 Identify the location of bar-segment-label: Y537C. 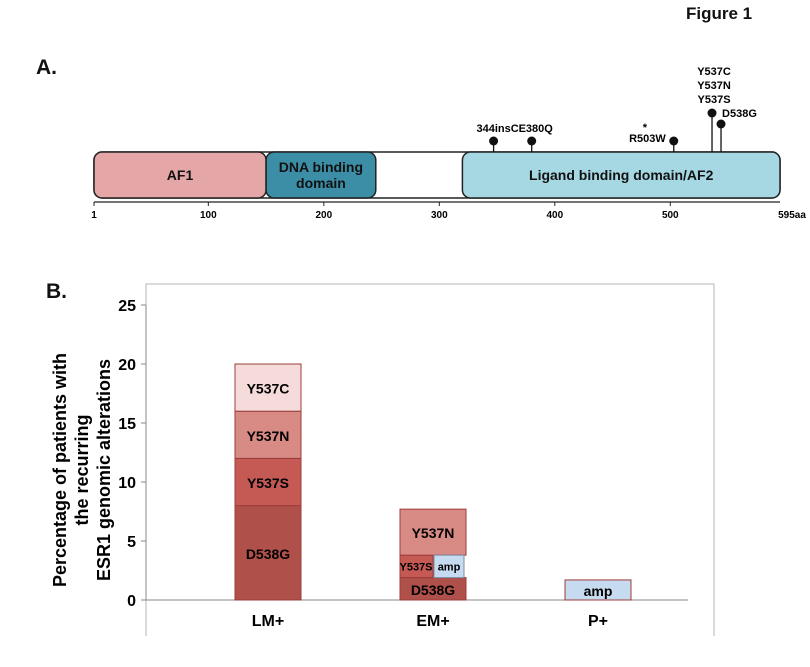
(268, 389).